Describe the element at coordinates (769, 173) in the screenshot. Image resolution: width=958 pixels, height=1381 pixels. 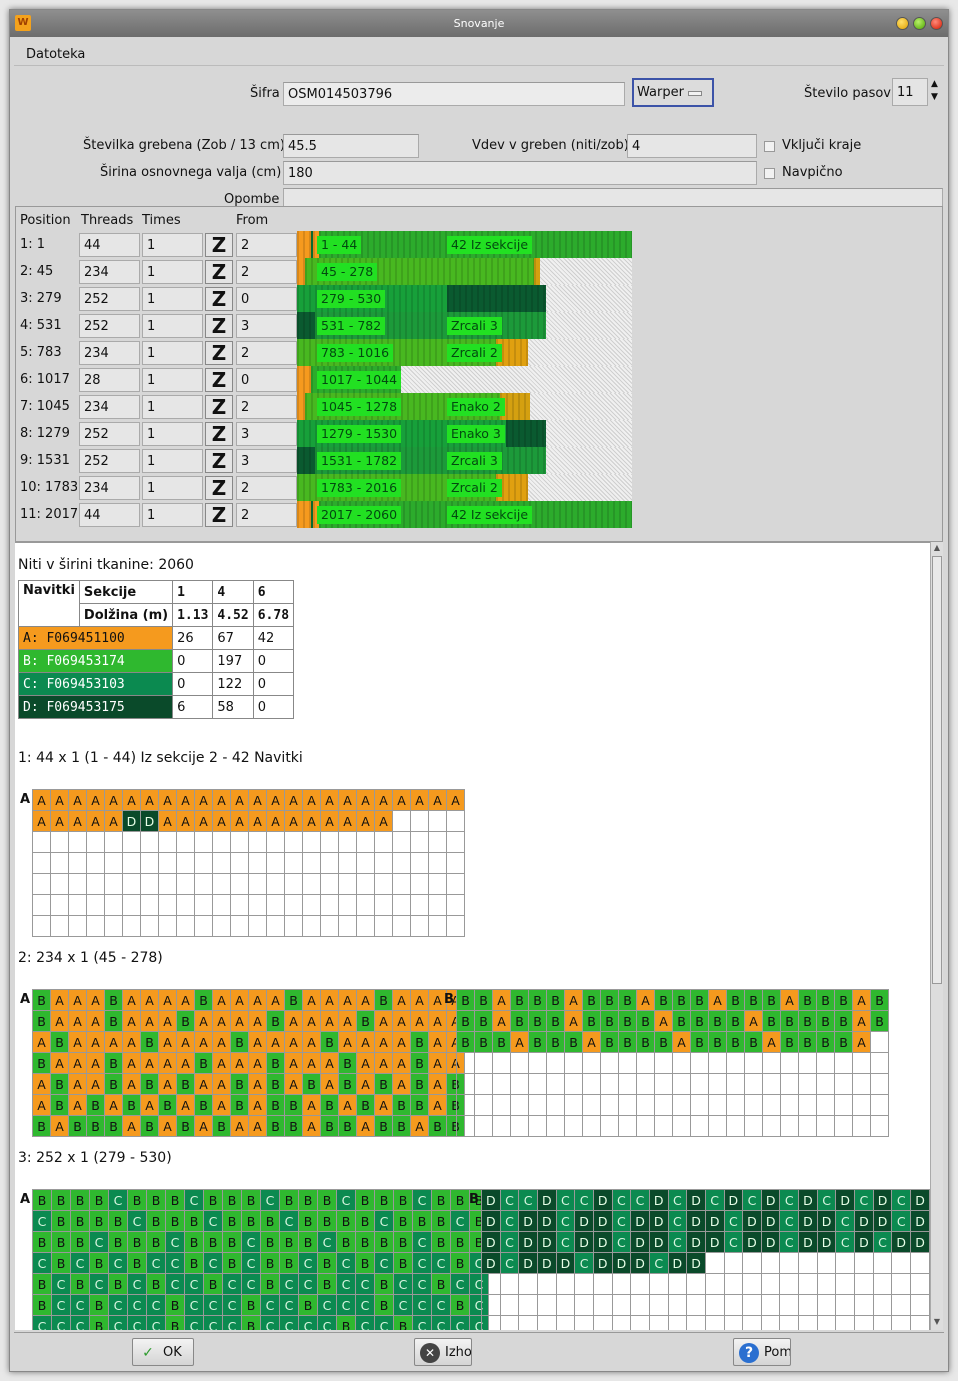
I see `vertical-checkbox` at that location.